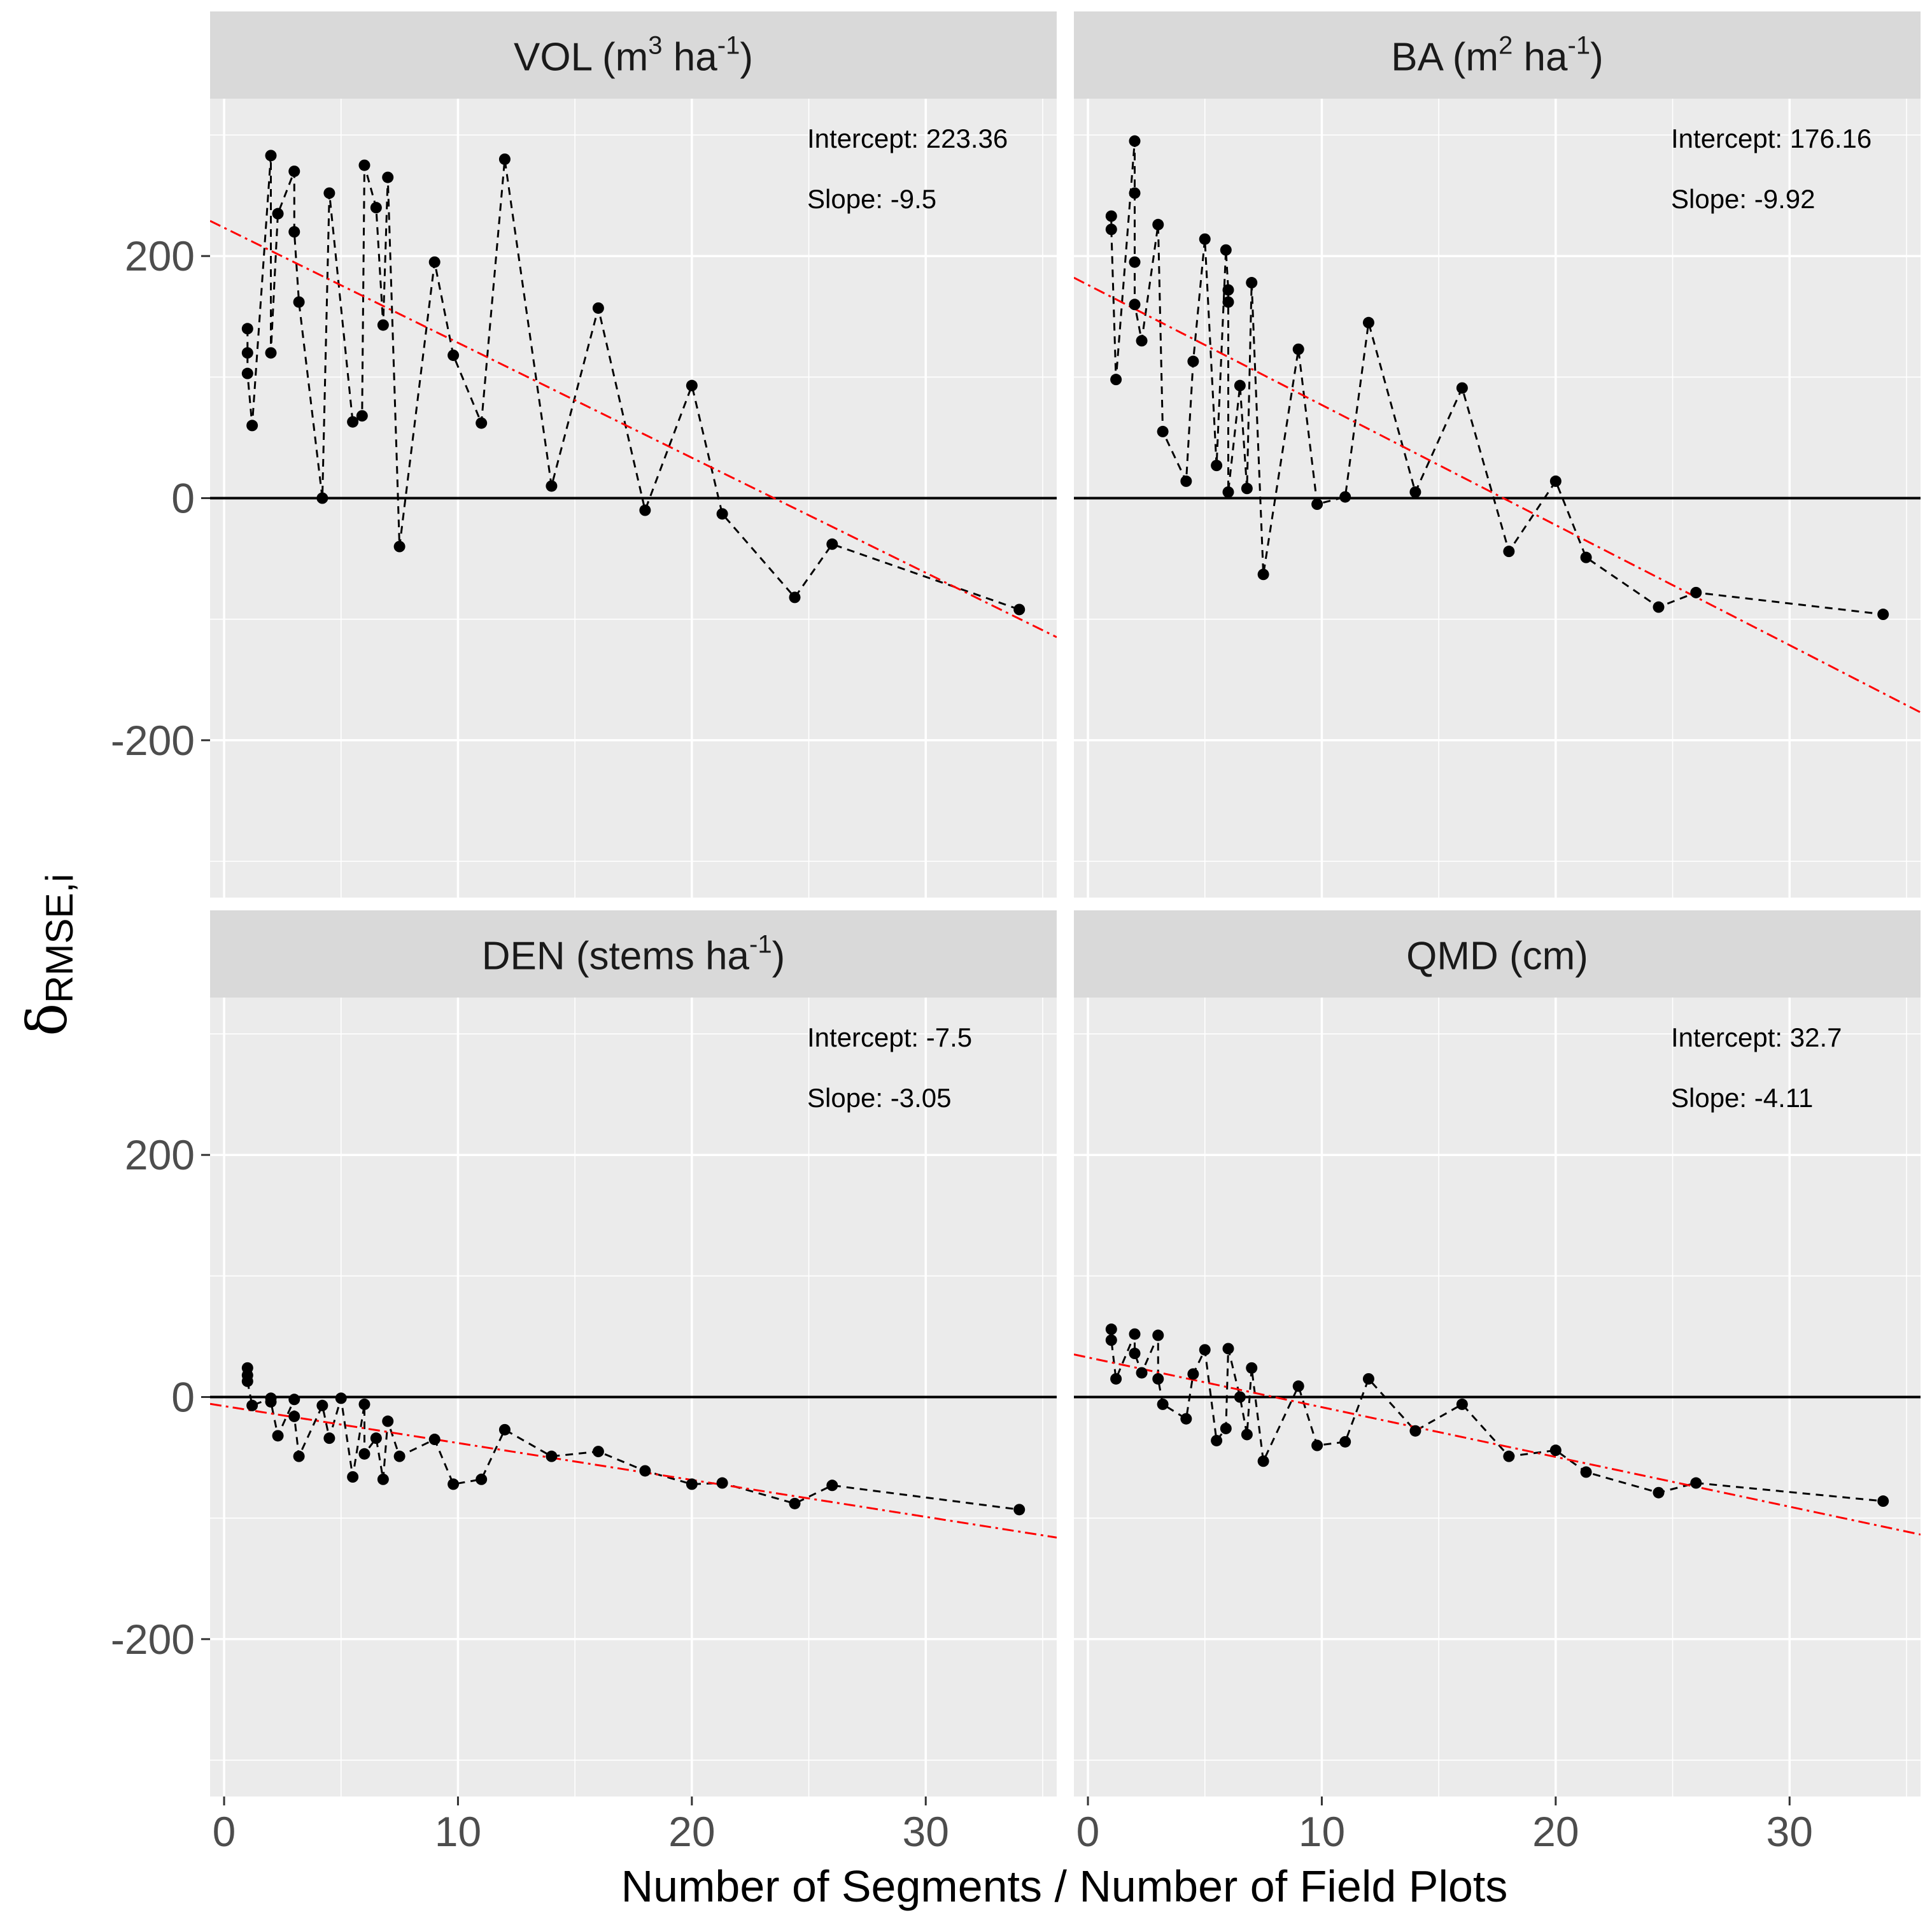  What do you see at coordinates (1497, 1430) in the screenshot?
I see `data-layer-qmd` at bounding box center [1497, 1430].